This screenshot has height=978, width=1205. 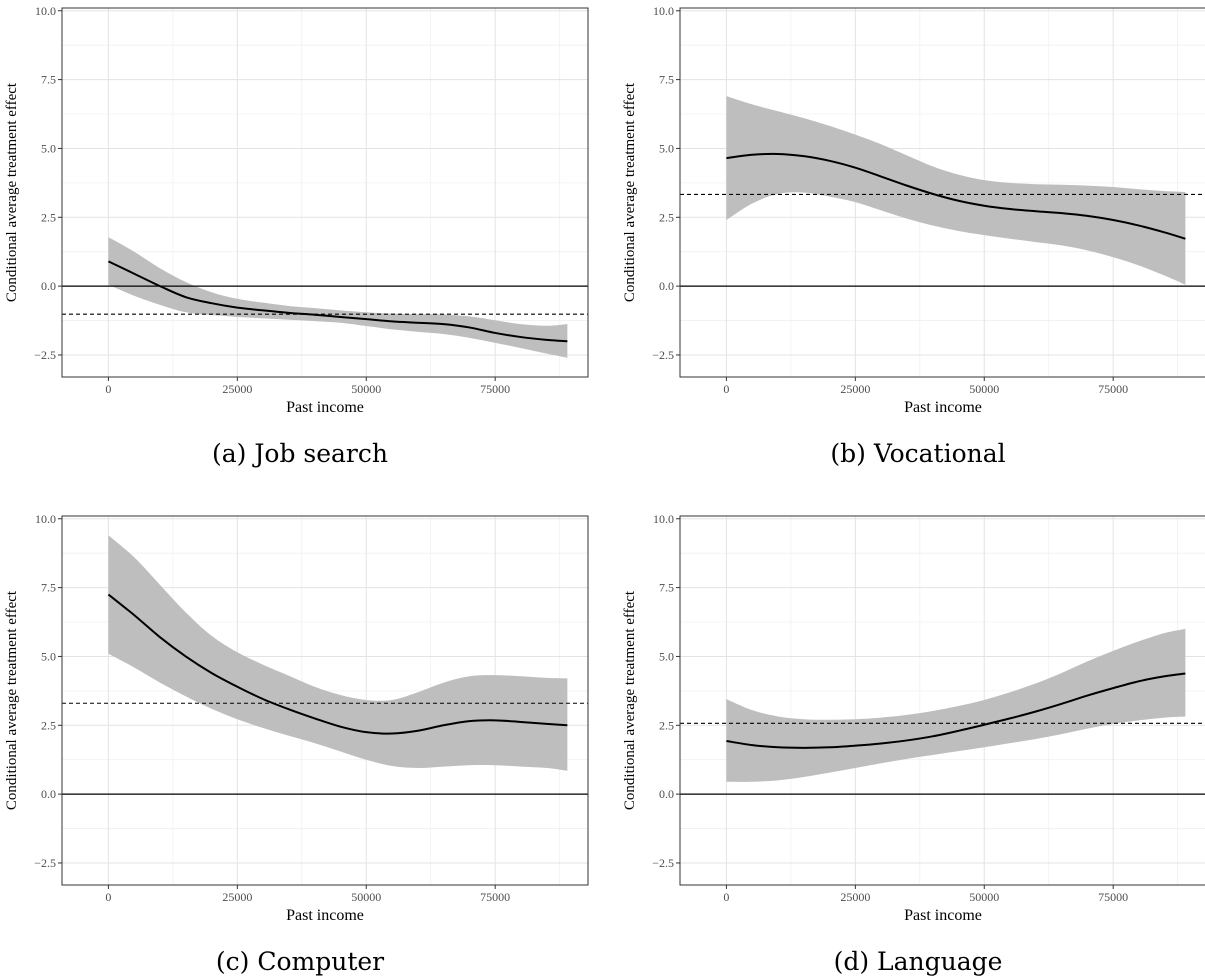 What do you see at coordinates (917, 453) in the screenshot?
I see `subfigure-caption: (b) Vocational` at bounding box center [917, 453].